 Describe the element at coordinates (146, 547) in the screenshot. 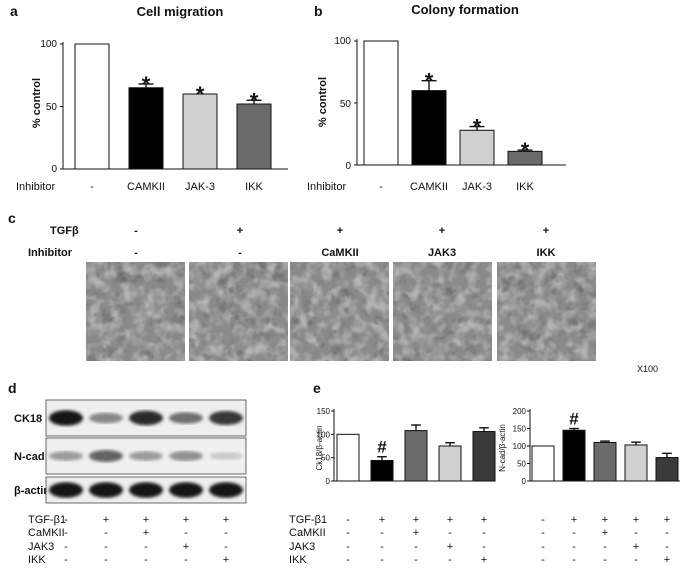

I see `panel-d-cond-value-2-2: -` at that location.